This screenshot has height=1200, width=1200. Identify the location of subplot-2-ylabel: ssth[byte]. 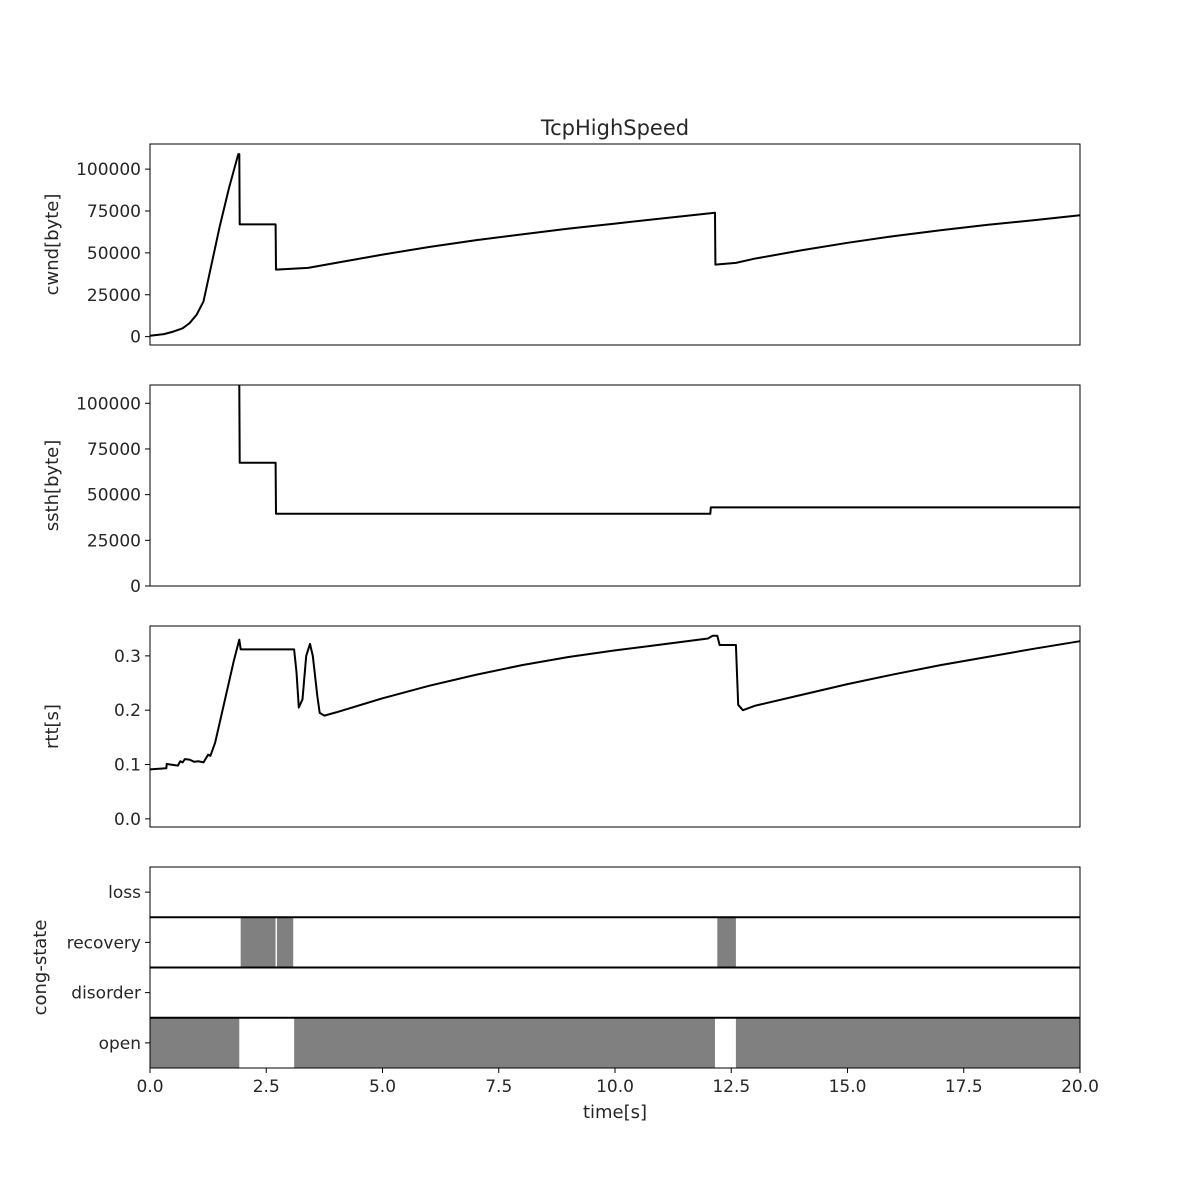
(52, 485).